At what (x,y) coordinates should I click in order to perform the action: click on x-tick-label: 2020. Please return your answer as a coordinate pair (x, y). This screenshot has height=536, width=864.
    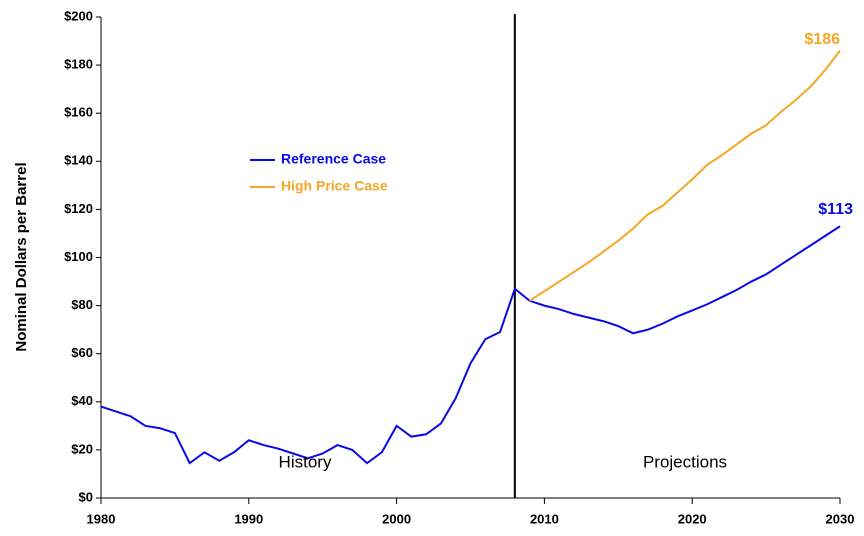
    Looking at the image, I should click on (692, 518).